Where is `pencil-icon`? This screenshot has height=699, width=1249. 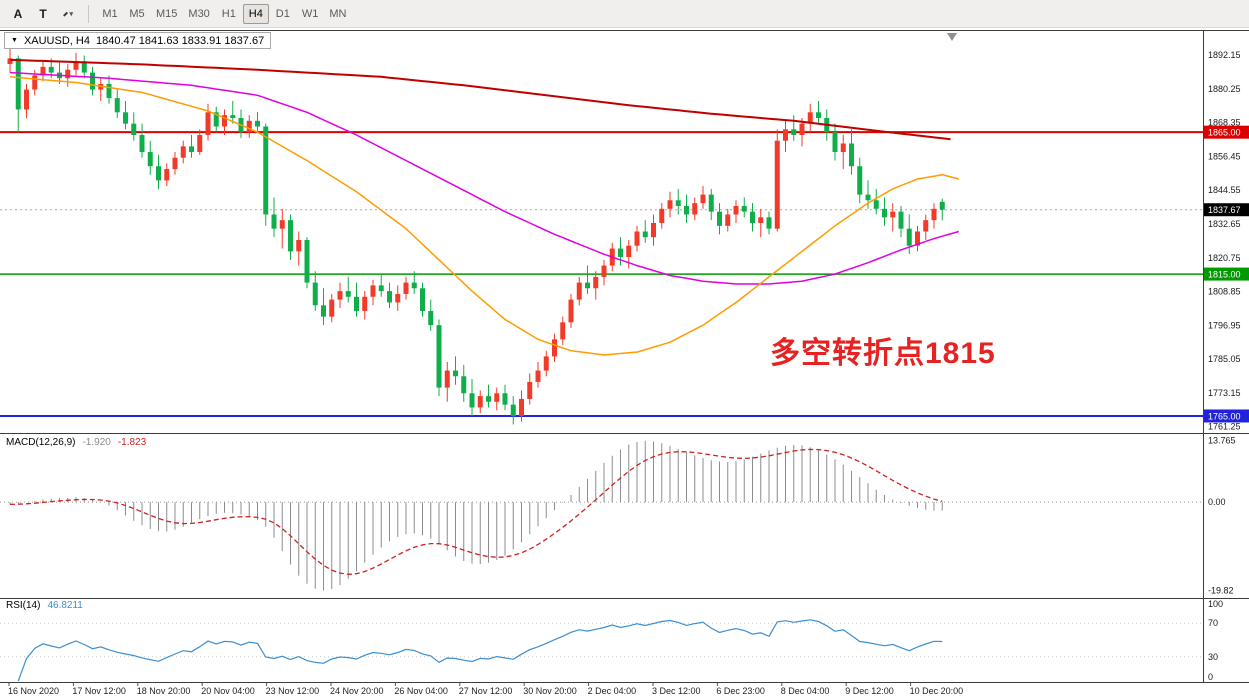
pencil-icon is located at coordinates (66, 13).